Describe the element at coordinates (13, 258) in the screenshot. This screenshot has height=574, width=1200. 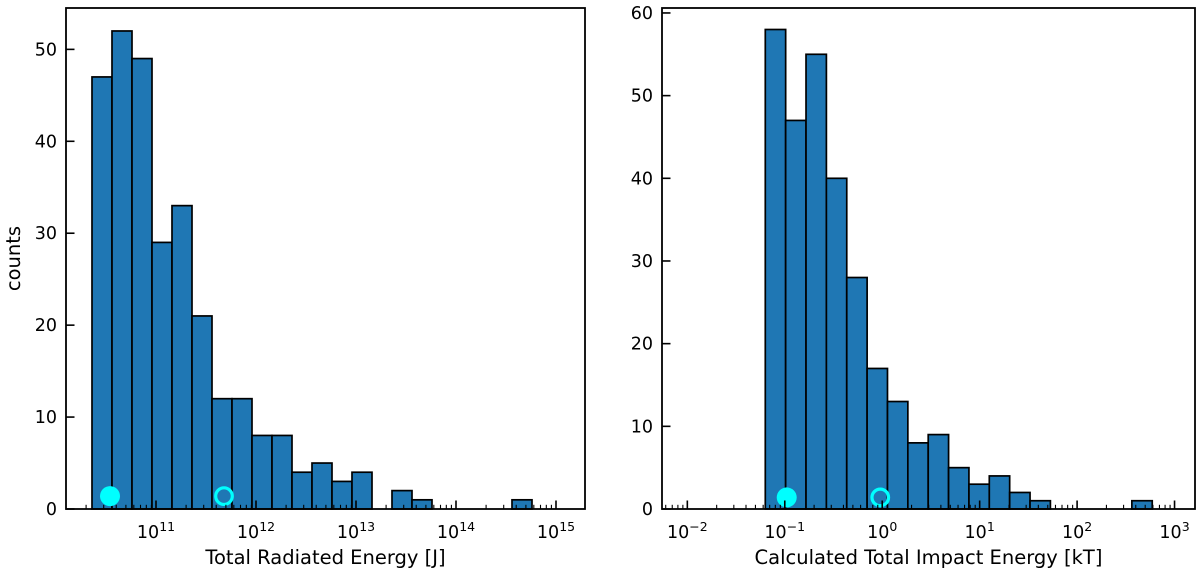
I see `y-axis-label: counts` at that location.